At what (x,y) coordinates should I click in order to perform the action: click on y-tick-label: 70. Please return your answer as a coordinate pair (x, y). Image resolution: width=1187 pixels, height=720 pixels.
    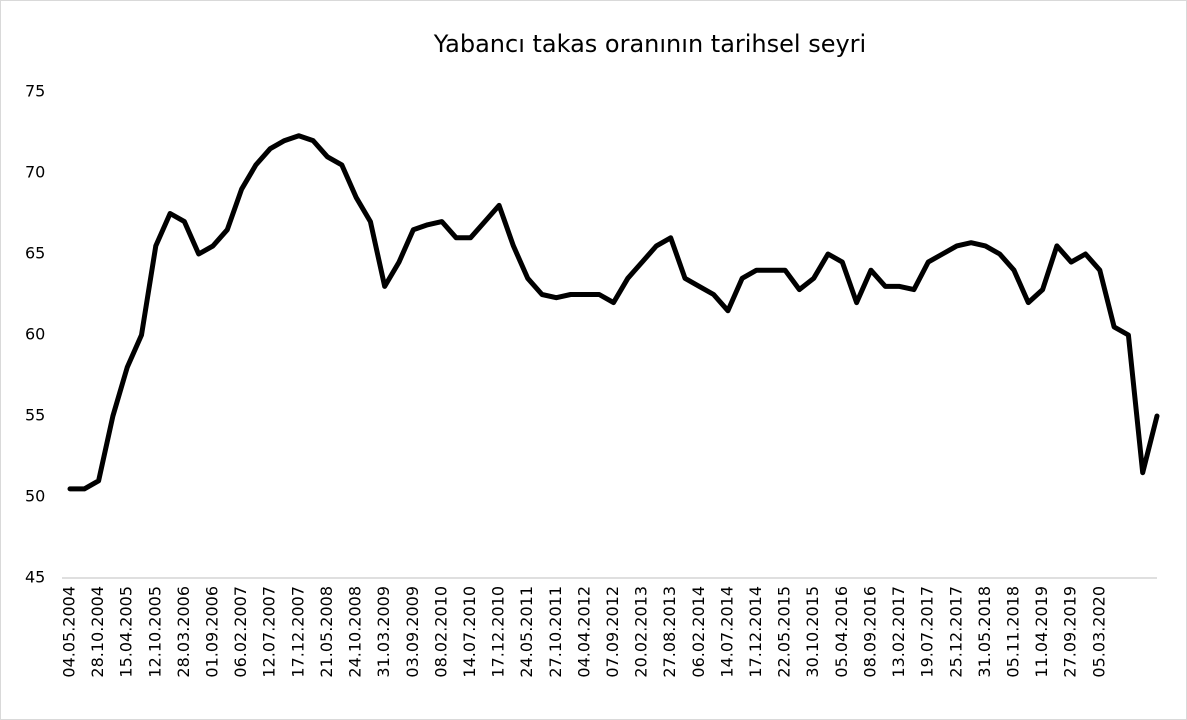
    Looking at the image, I should click on (35, 172).